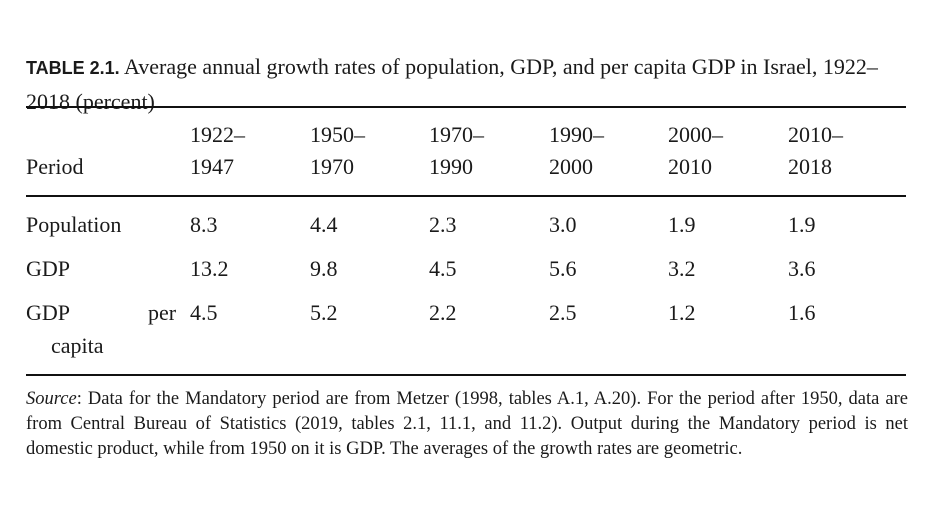 The height and width of the screenshot is (530, 946). What do you see at coordinates (162, 312) in the screenshot?
I see `row-label-gdp-per-capita-b: per` at bounding box center [162, 312].